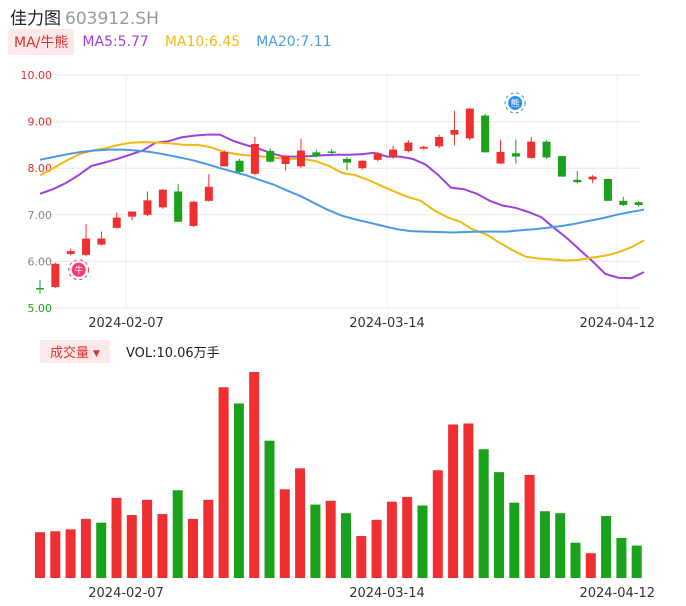 The width and height of the screenshot is (686, 606). What do you see at coordinates (41, 42) in the screenshot?
I see `ma-indicator-selector: MA/牛熊` at bounding box center [41, 42].